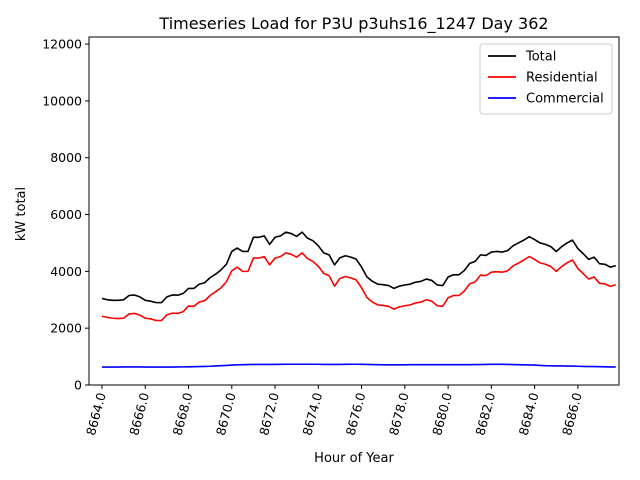  What do you see at coordinates (62, 44) in the screenshot?
I see `y-tick-label: 12000` at bounding box center [62, 44].